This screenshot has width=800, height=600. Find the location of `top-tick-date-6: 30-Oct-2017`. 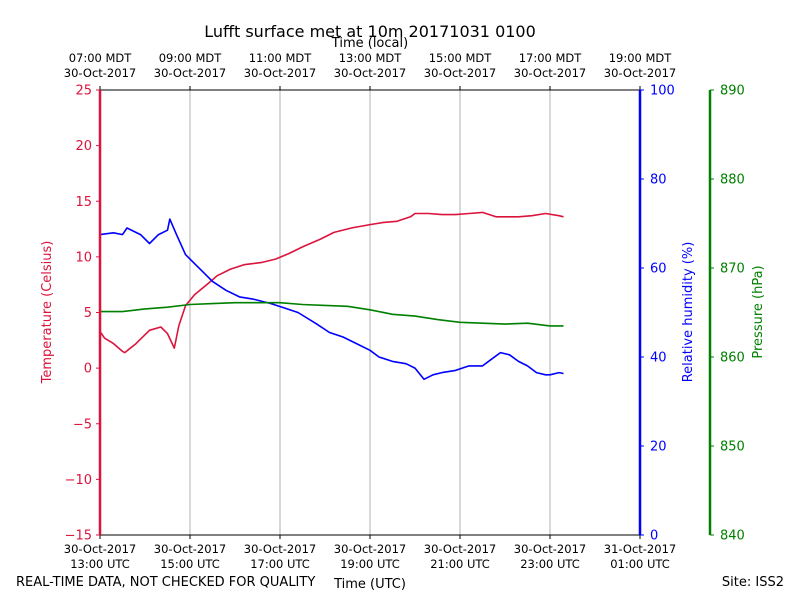

top-tick-date-6: 30-Oct-2017 is located at coordinates (640, 73).